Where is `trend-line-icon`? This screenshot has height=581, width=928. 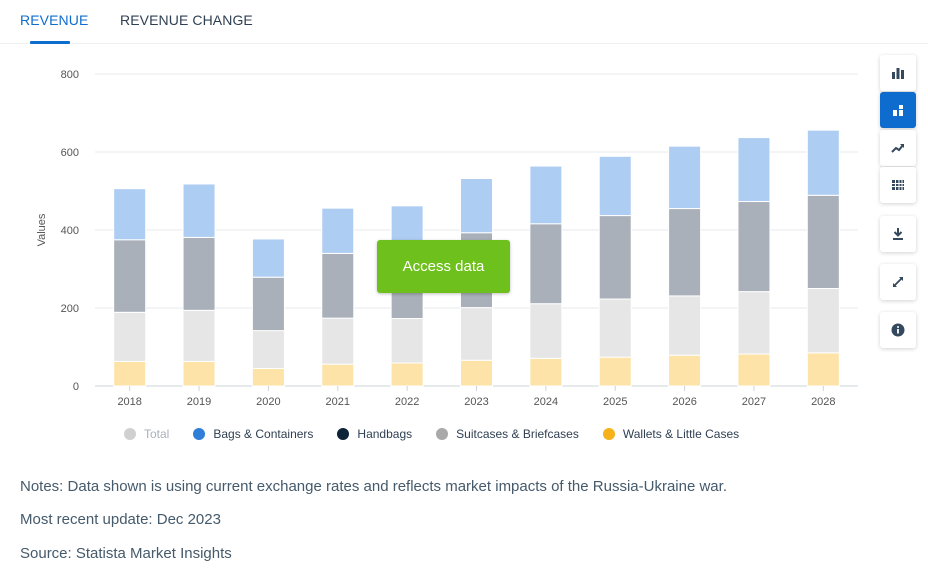
trend-line-icon is located at coordinates (897, 148).